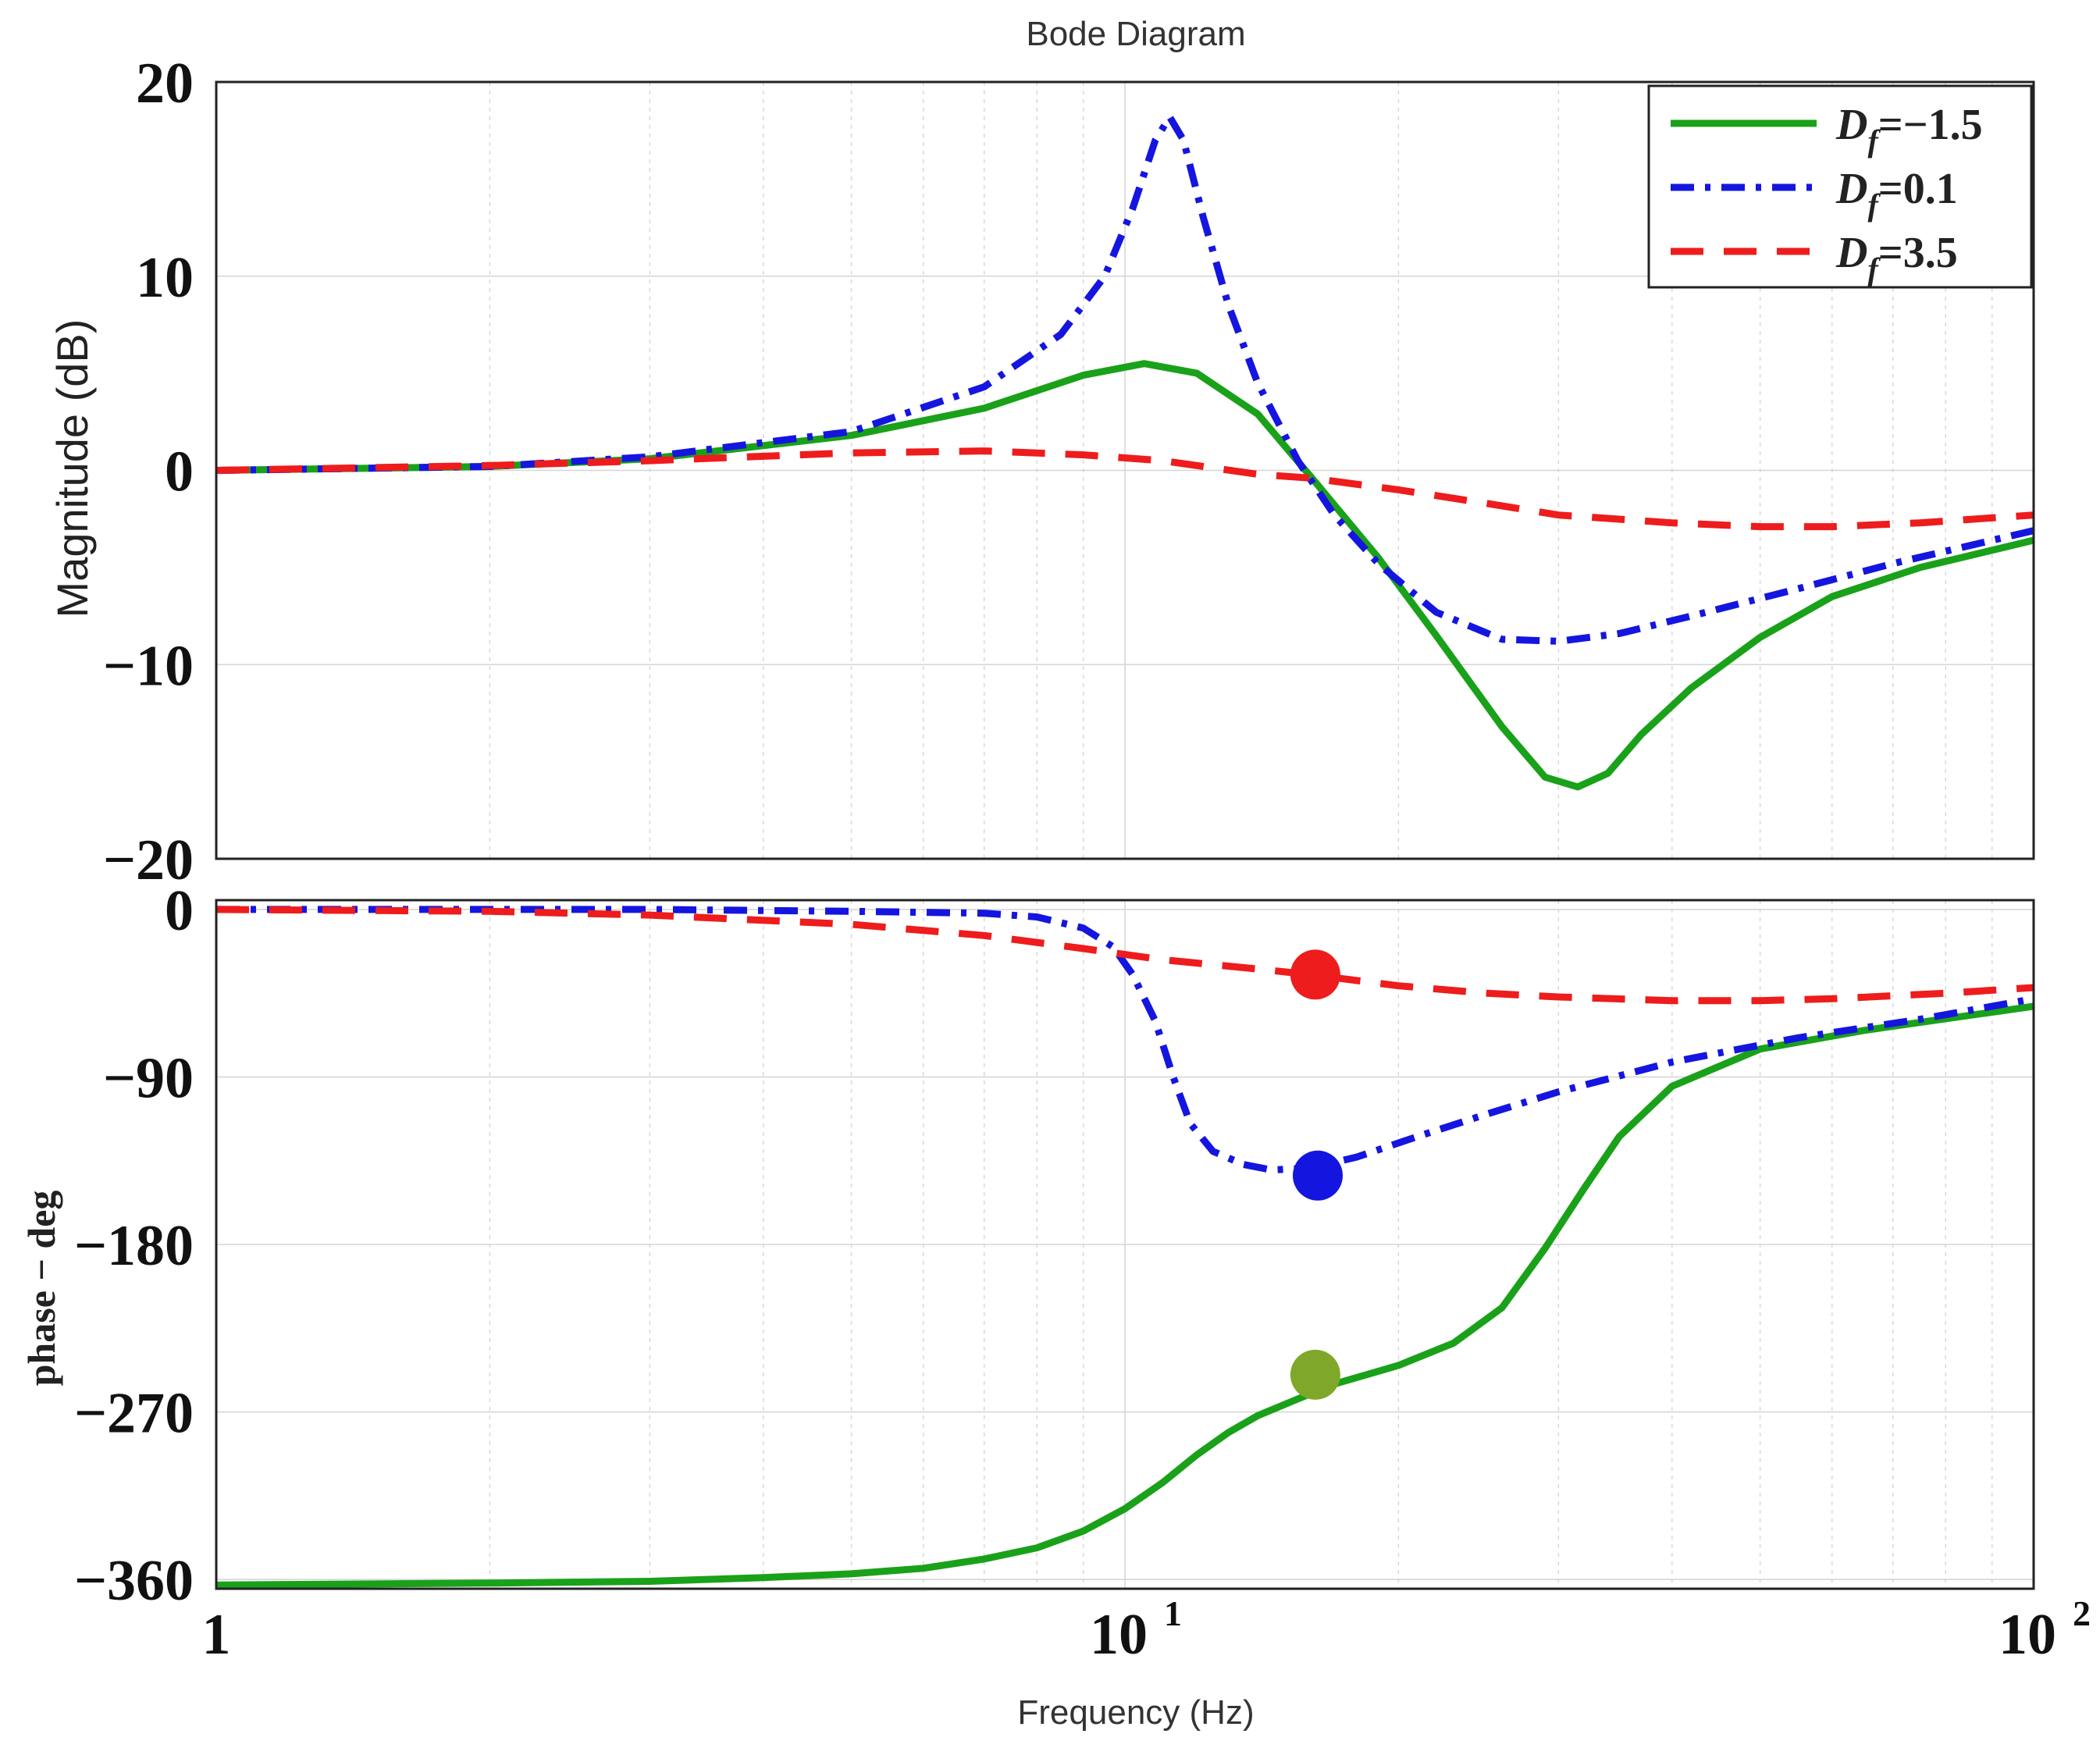 This screenshot has width=2100, height=1748. I want to click on phase-y-ticks: 0 −90 −180 −270 −360, so click(134, 1246).